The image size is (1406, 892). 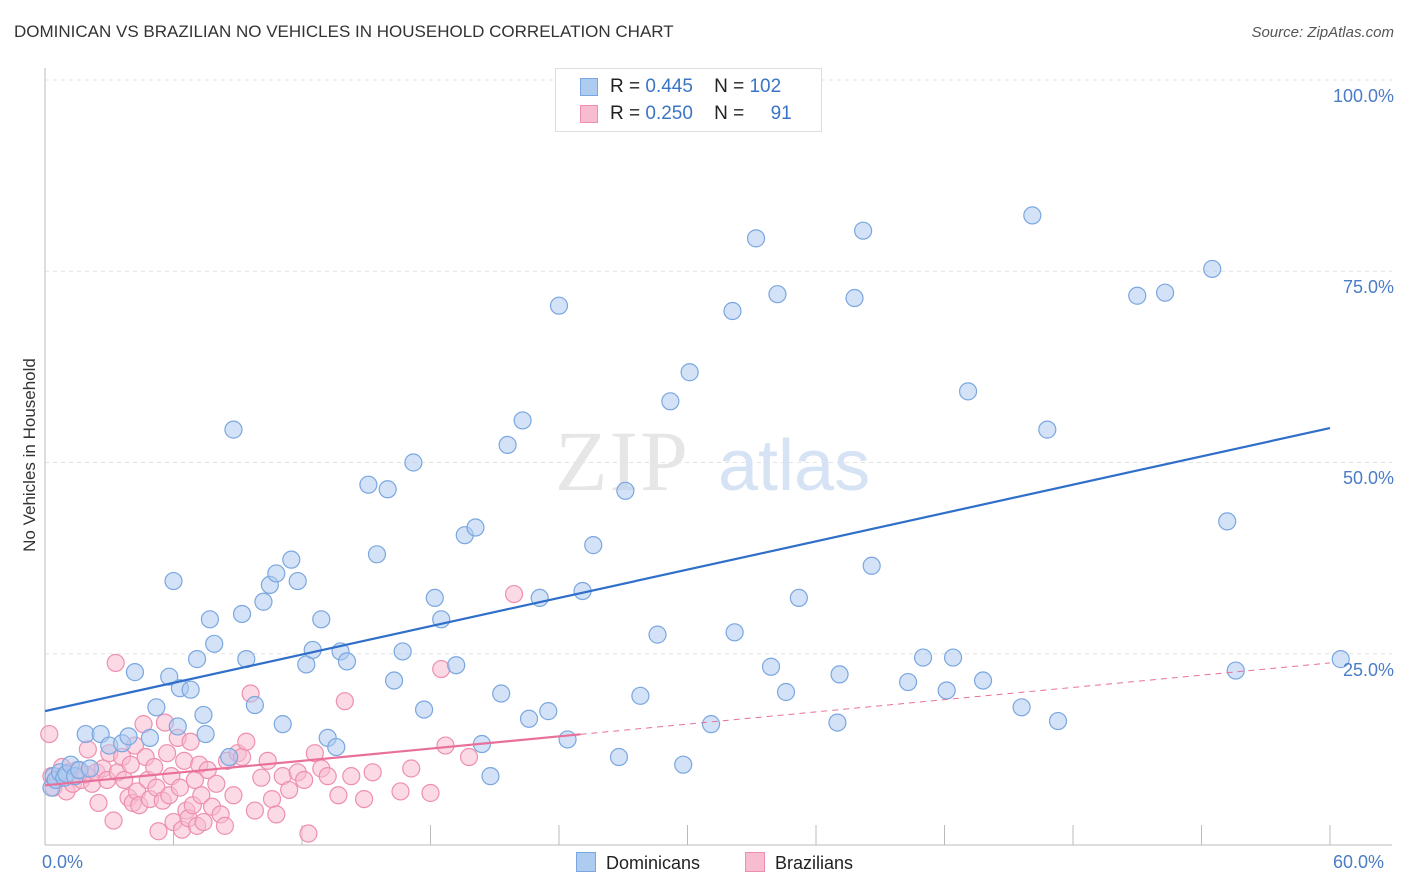 What do you see at coordinates (755, 862) in the screenshot?
I see `bottom-legend-swatch-brazilians` at bounding box center [755, 862].